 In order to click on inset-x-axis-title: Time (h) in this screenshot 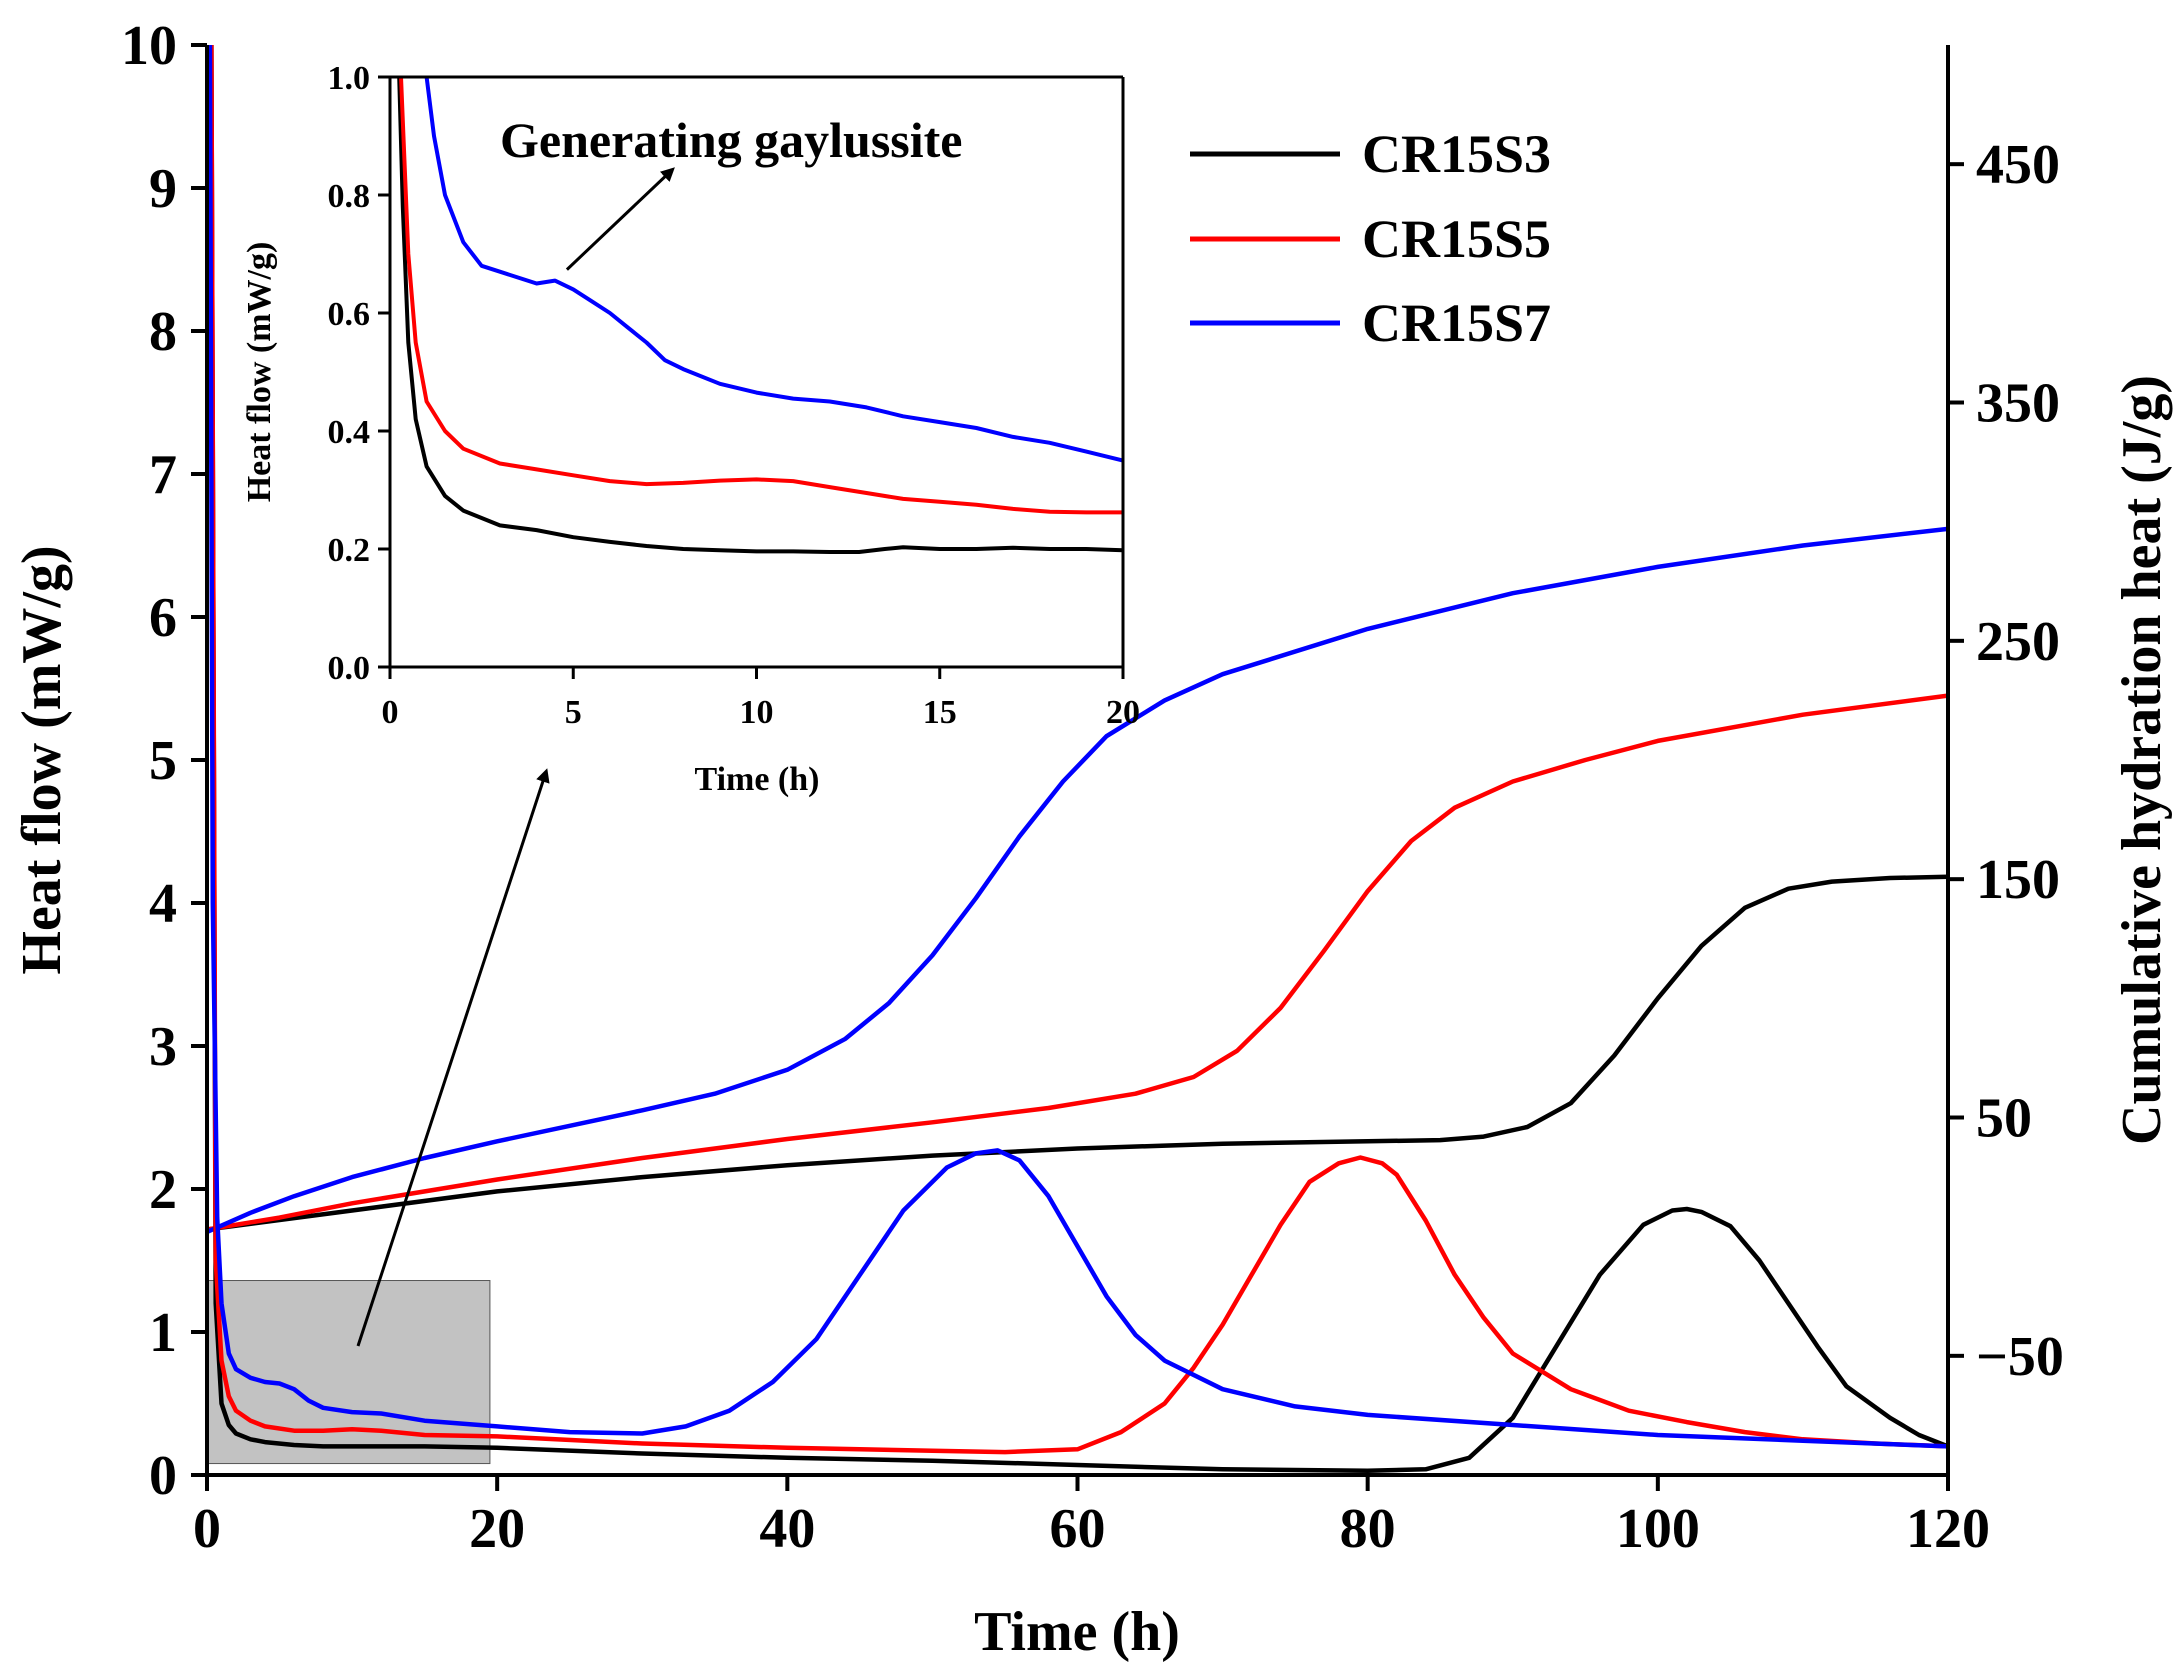, I will do `click(757, 779)`.